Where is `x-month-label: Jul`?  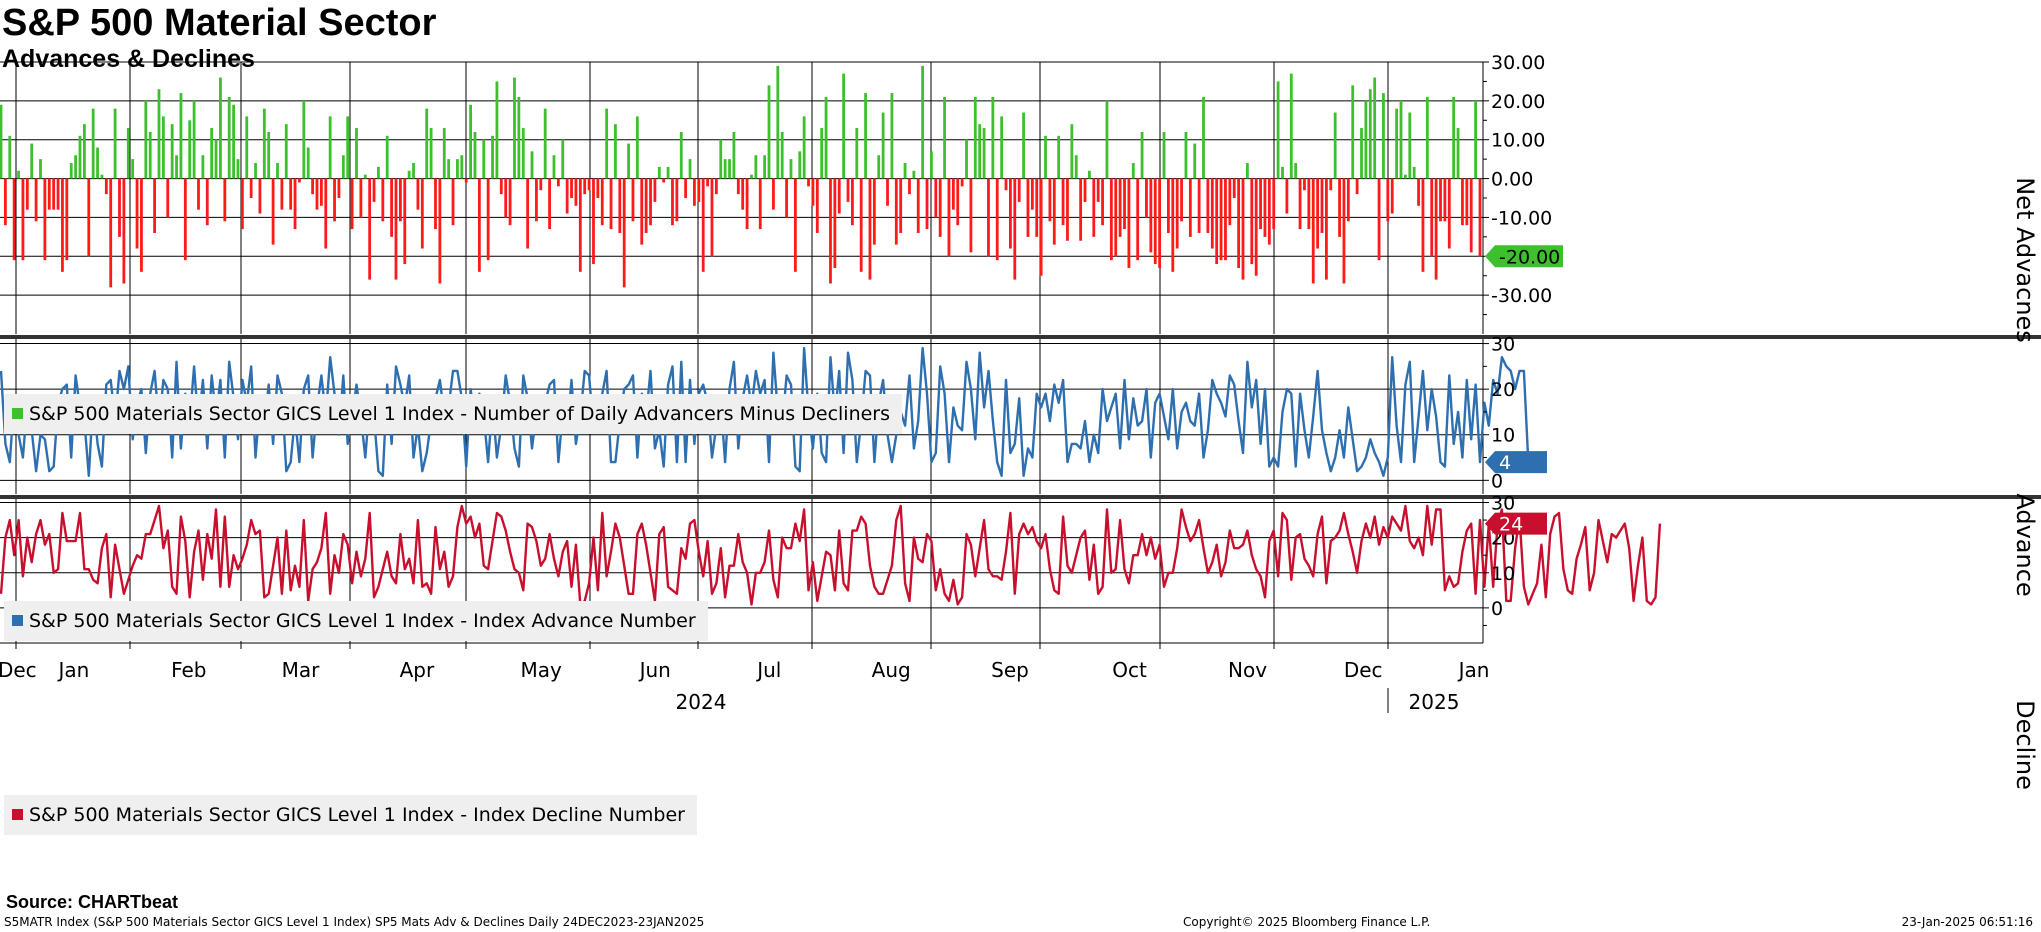
x-month-label: Jul is located at coordinates (768, 670).